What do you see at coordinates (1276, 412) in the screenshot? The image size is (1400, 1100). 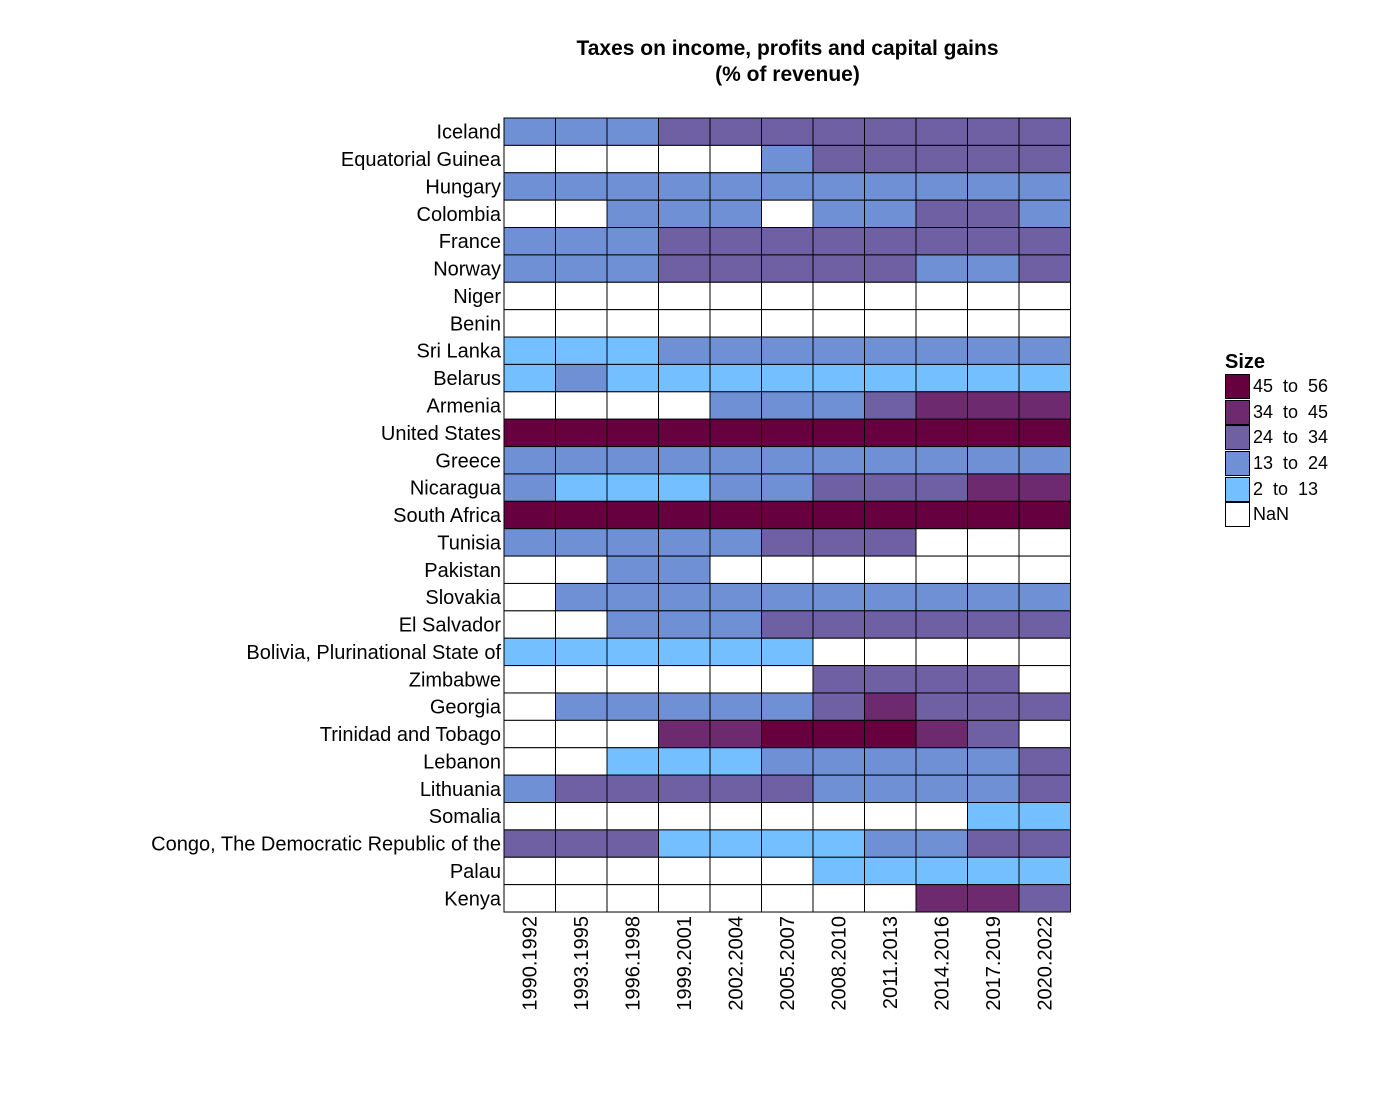 I see `legend-item: 34 to 45` at bounding box center [1276, 412].